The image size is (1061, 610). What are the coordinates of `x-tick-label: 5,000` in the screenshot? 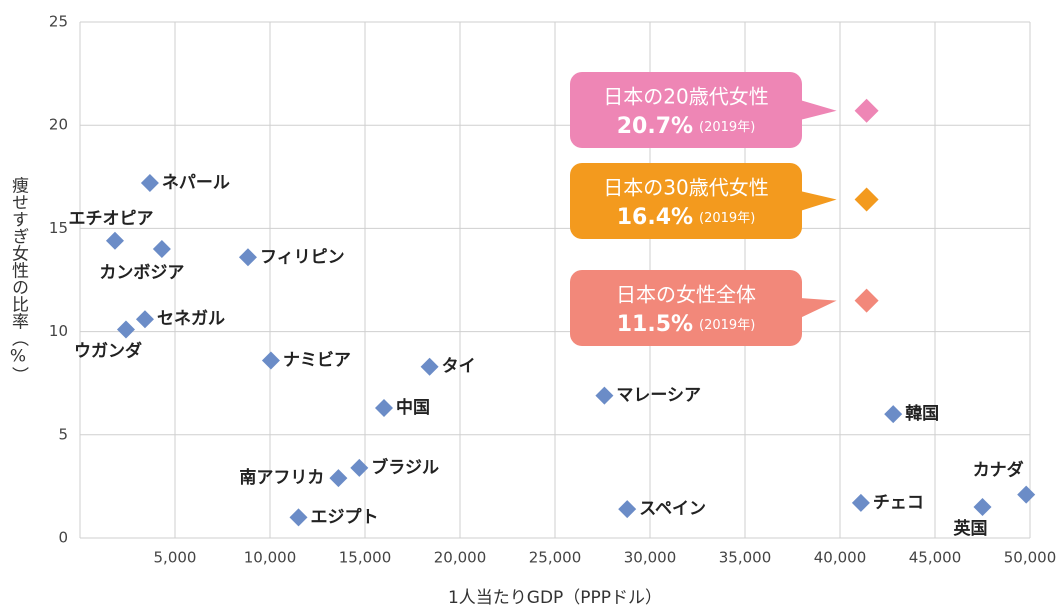 It's located at (175, 558).